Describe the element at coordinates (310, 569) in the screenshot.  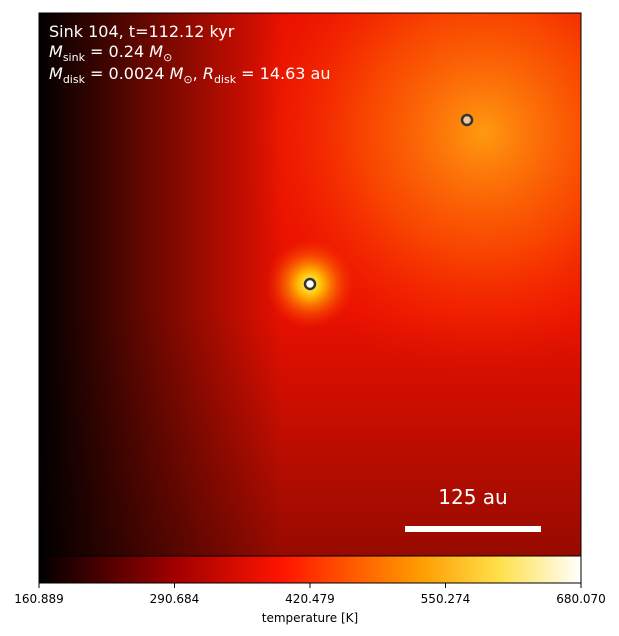
I see `colorbar` at that location.